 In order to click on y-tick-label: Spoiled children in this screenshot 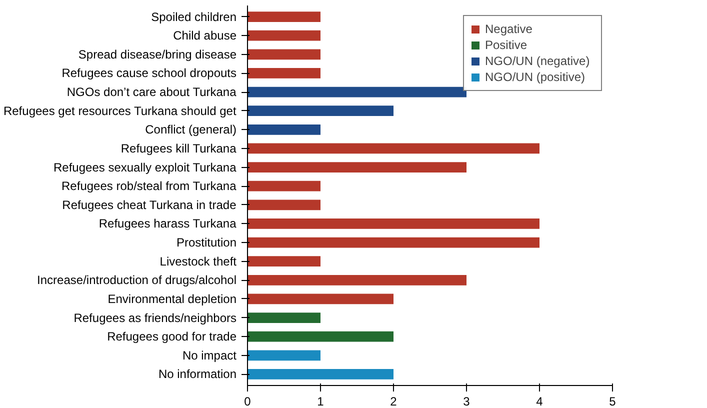, I will do `click(193, 17)`.